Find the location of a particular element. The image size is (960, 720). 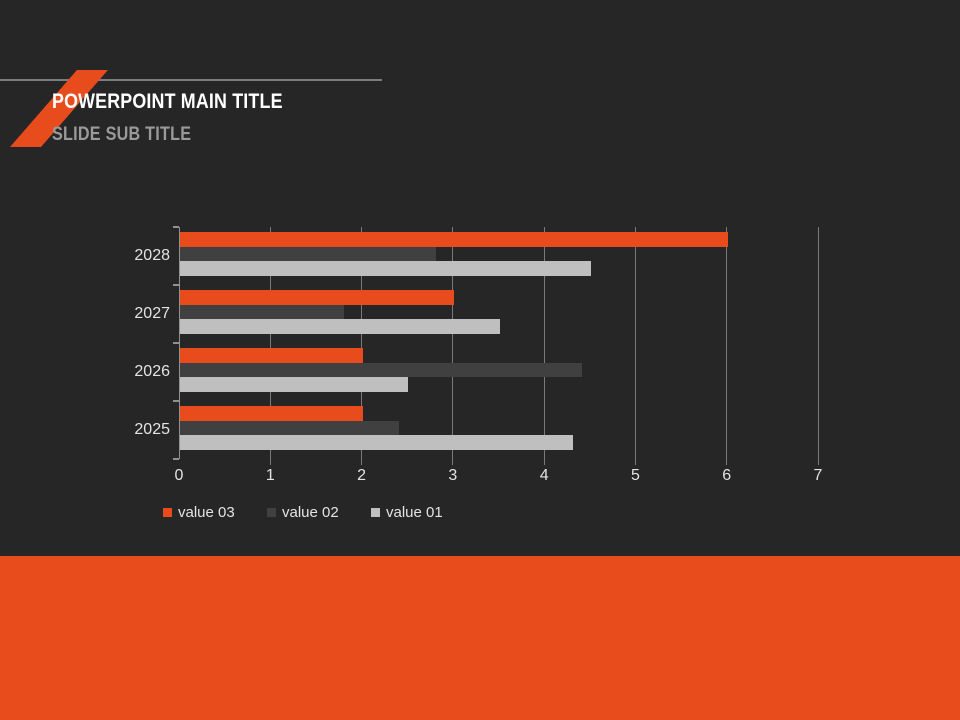

x-axis-tick-label: 0 is located at coordinates (179, 475).